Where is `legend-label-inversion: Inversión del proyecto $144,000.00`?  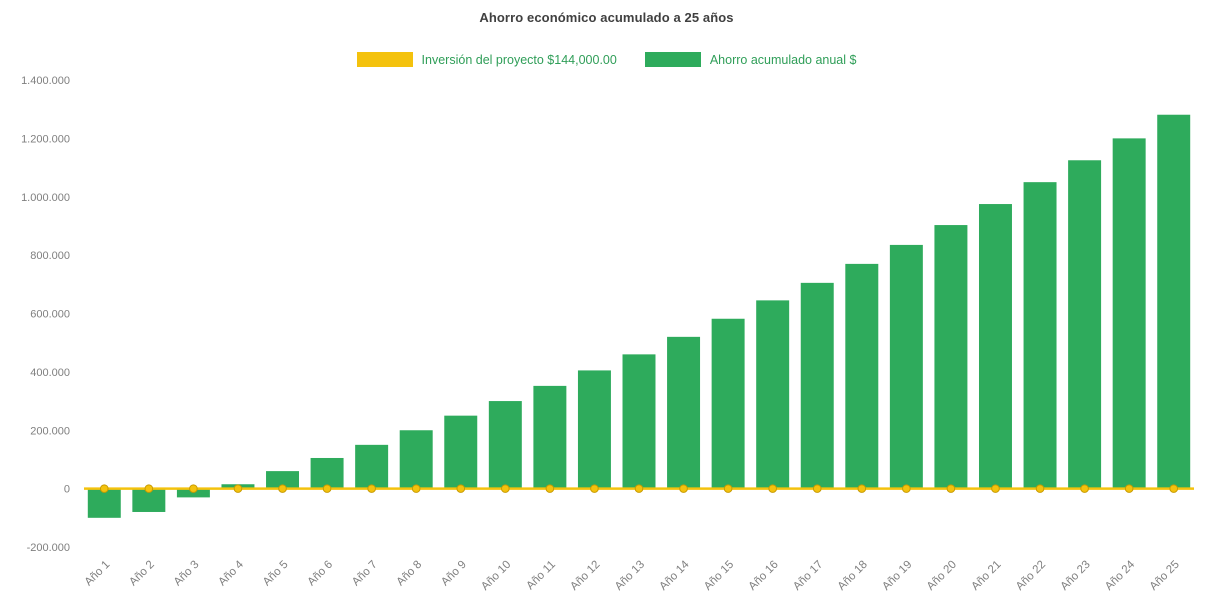 legend-label-inversion: Inversión del proyecto $144,000.00 is located at coordinates (519, 59).